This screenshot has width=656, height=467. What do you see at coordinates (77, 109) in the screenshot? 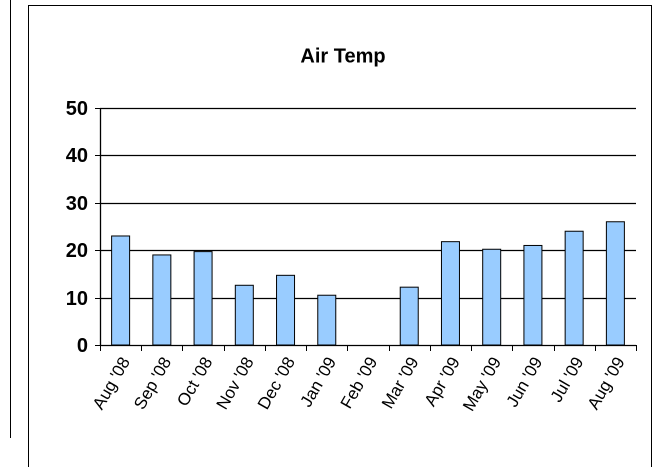
I see `y-tick-label: 50` at bounding box center [77, 109].